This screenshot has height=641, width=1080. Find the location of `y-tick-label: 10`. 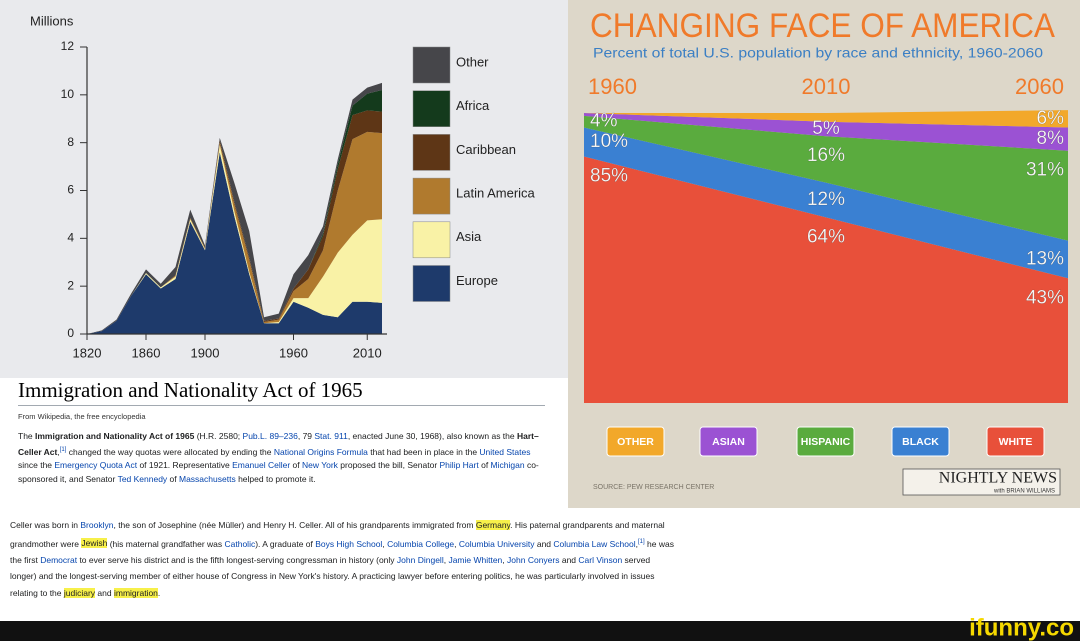

y-tick-label: 10 is located at coordinates (68, 94).